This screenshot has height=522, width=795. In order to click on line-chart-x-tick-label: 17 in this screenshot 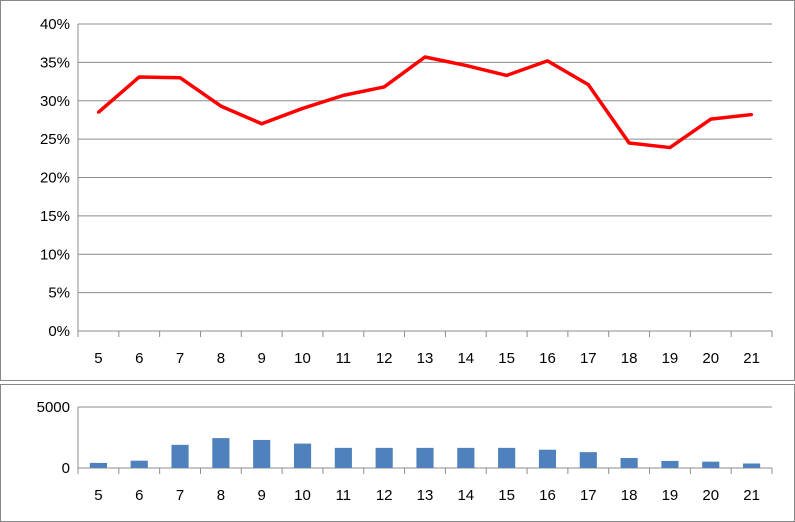, I will do `click(588, 358)`.